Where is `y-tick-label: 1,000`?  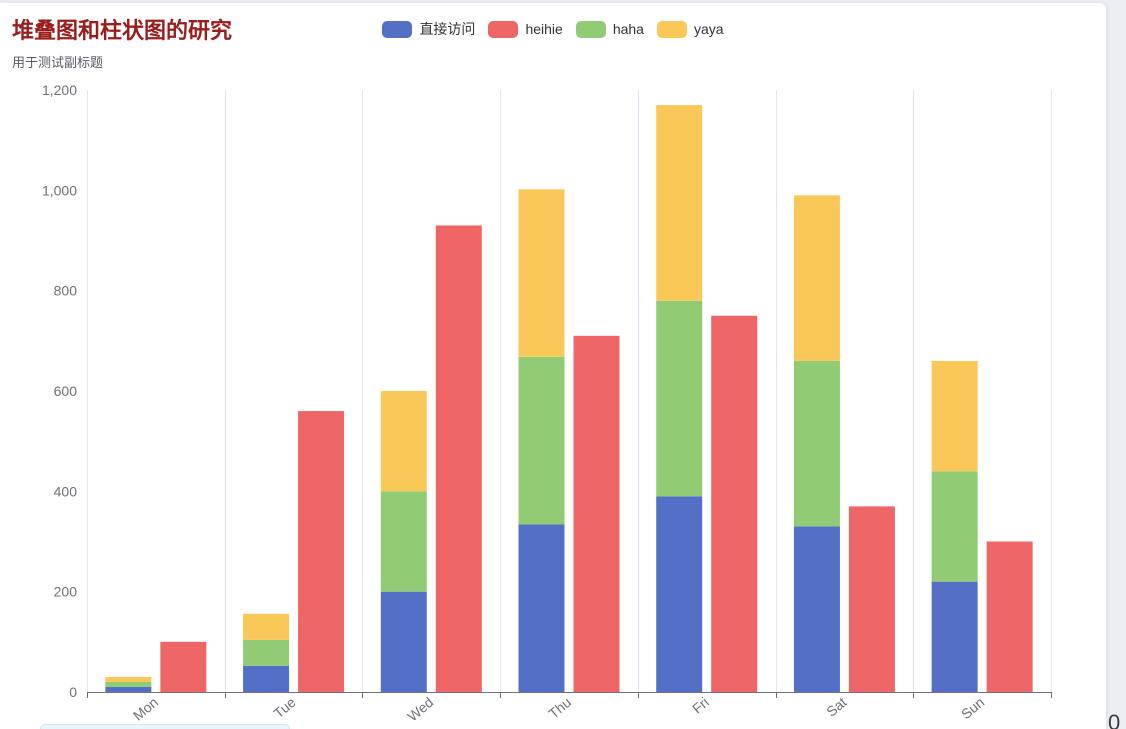 y-tick-label: 1,000 is located at coordinates (59, 190).